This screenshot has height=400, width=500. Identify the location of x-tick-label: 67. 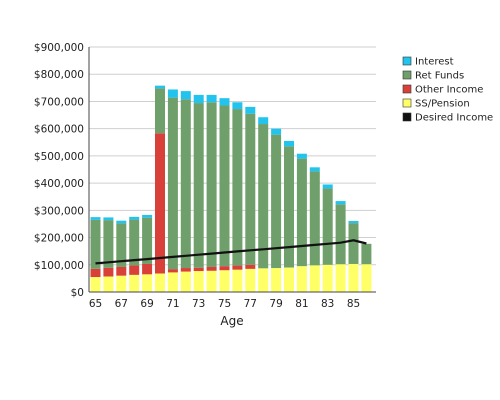
(121, 304).